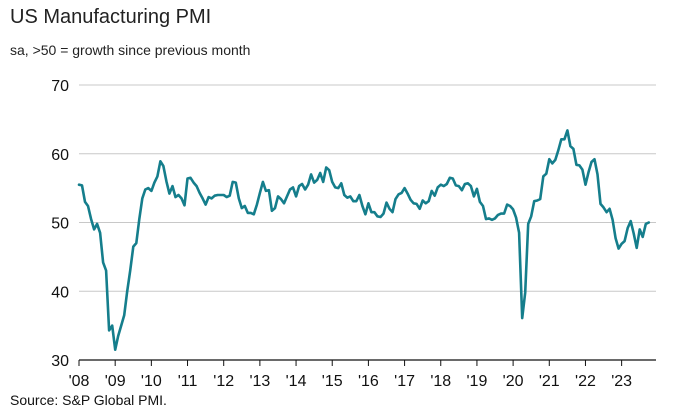 The image size is (688, 412). What do you see at coordinates (223, 381) in the screenshot?
I see `x-tick-label: '12` at bounding box center [223, 381].